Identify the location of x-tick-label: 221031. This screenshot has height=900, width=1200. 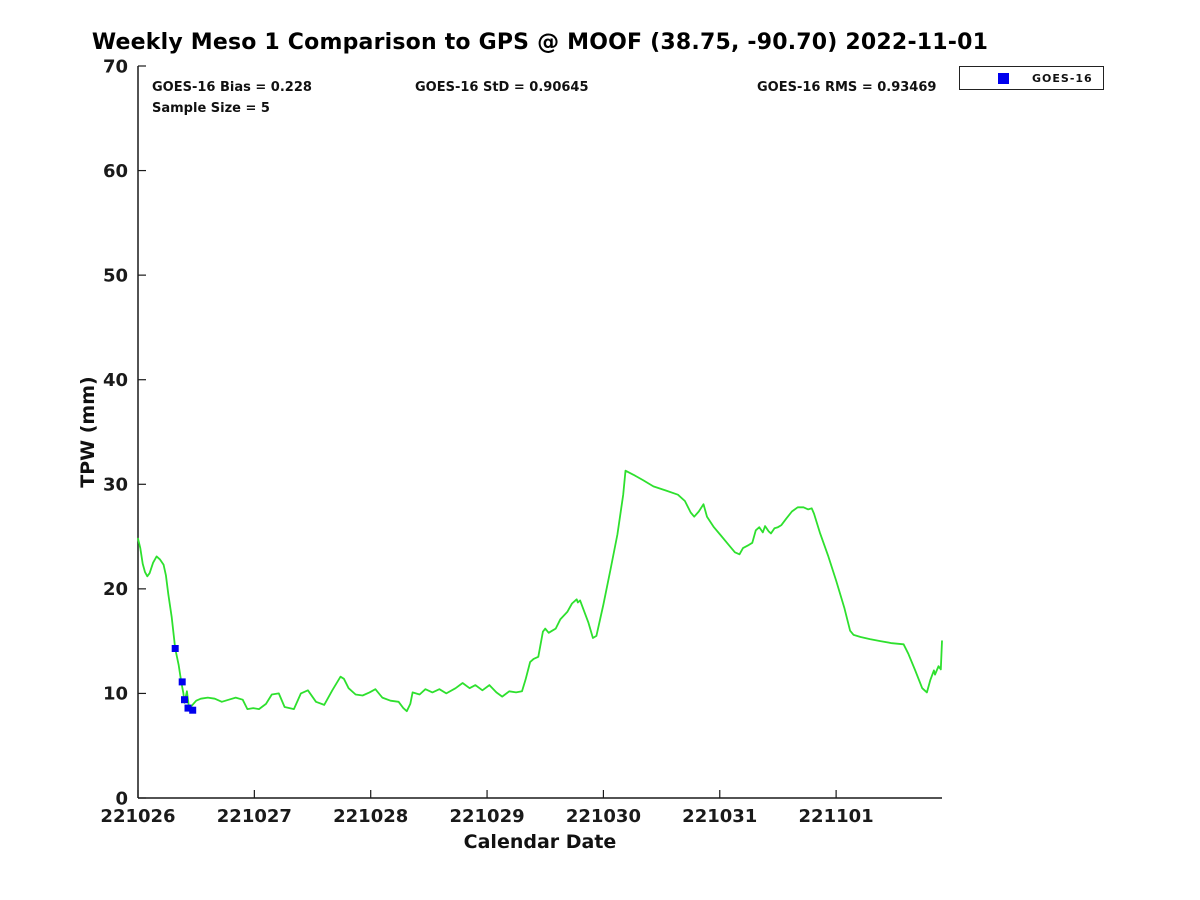
(719, 816).